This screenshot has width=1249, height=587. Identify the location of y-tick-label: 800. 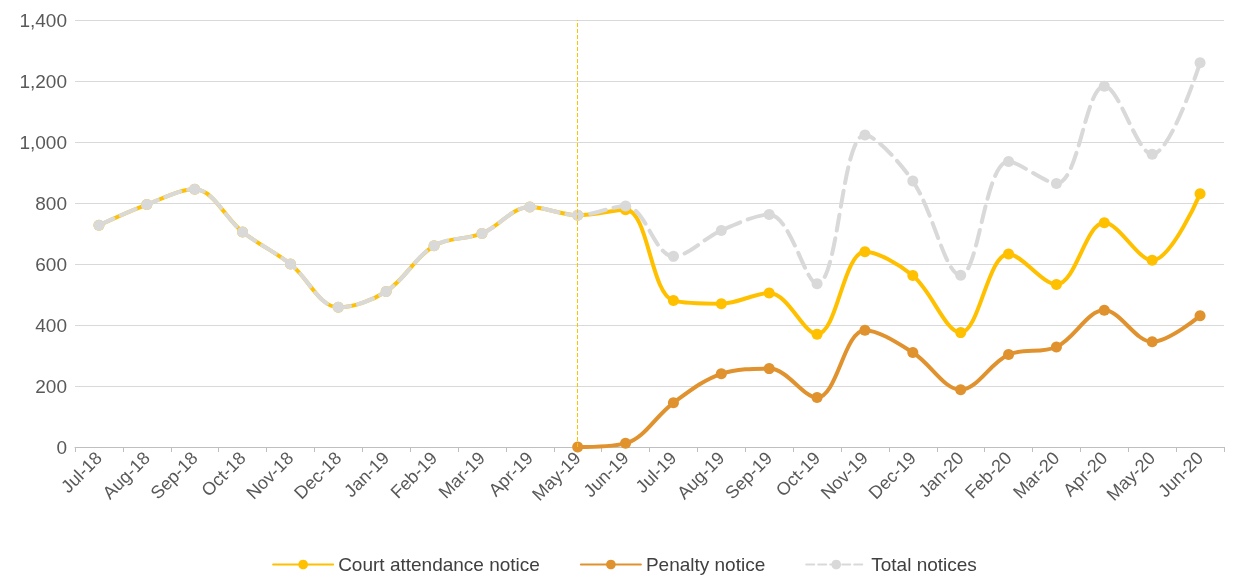
(51, 203).